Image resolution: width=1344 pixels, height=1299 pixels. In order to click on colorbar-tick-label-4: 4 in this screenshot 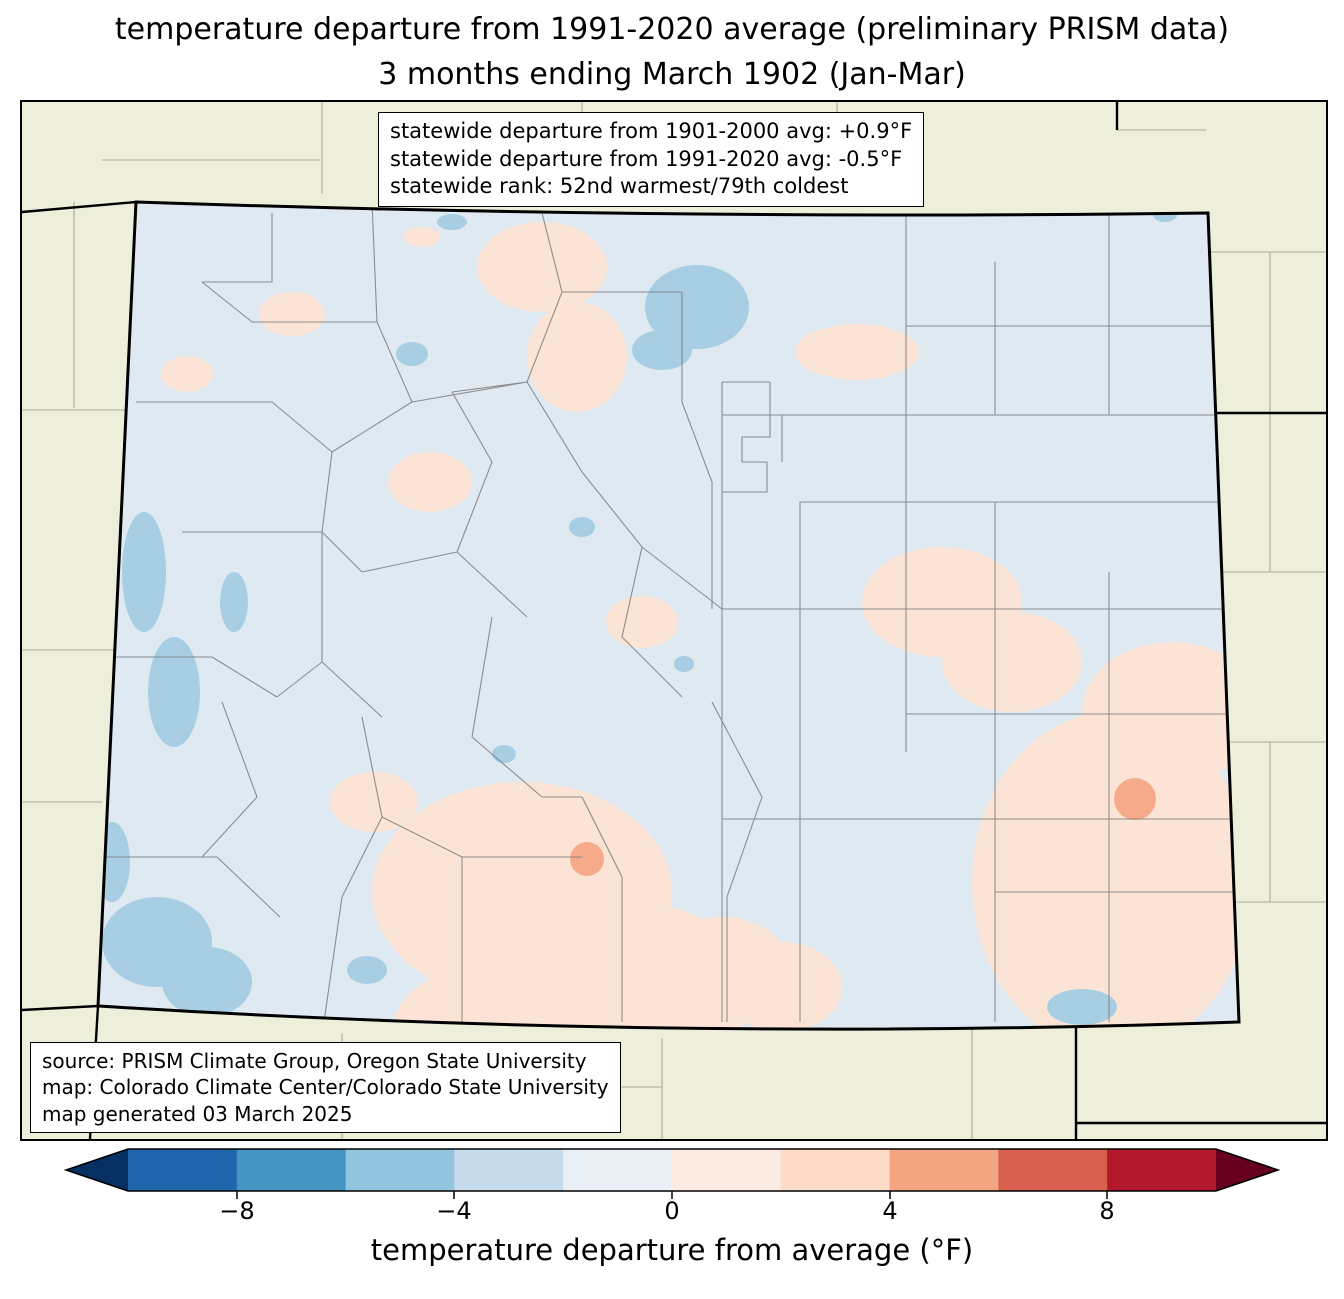, I will do `click(890, 1211)`.